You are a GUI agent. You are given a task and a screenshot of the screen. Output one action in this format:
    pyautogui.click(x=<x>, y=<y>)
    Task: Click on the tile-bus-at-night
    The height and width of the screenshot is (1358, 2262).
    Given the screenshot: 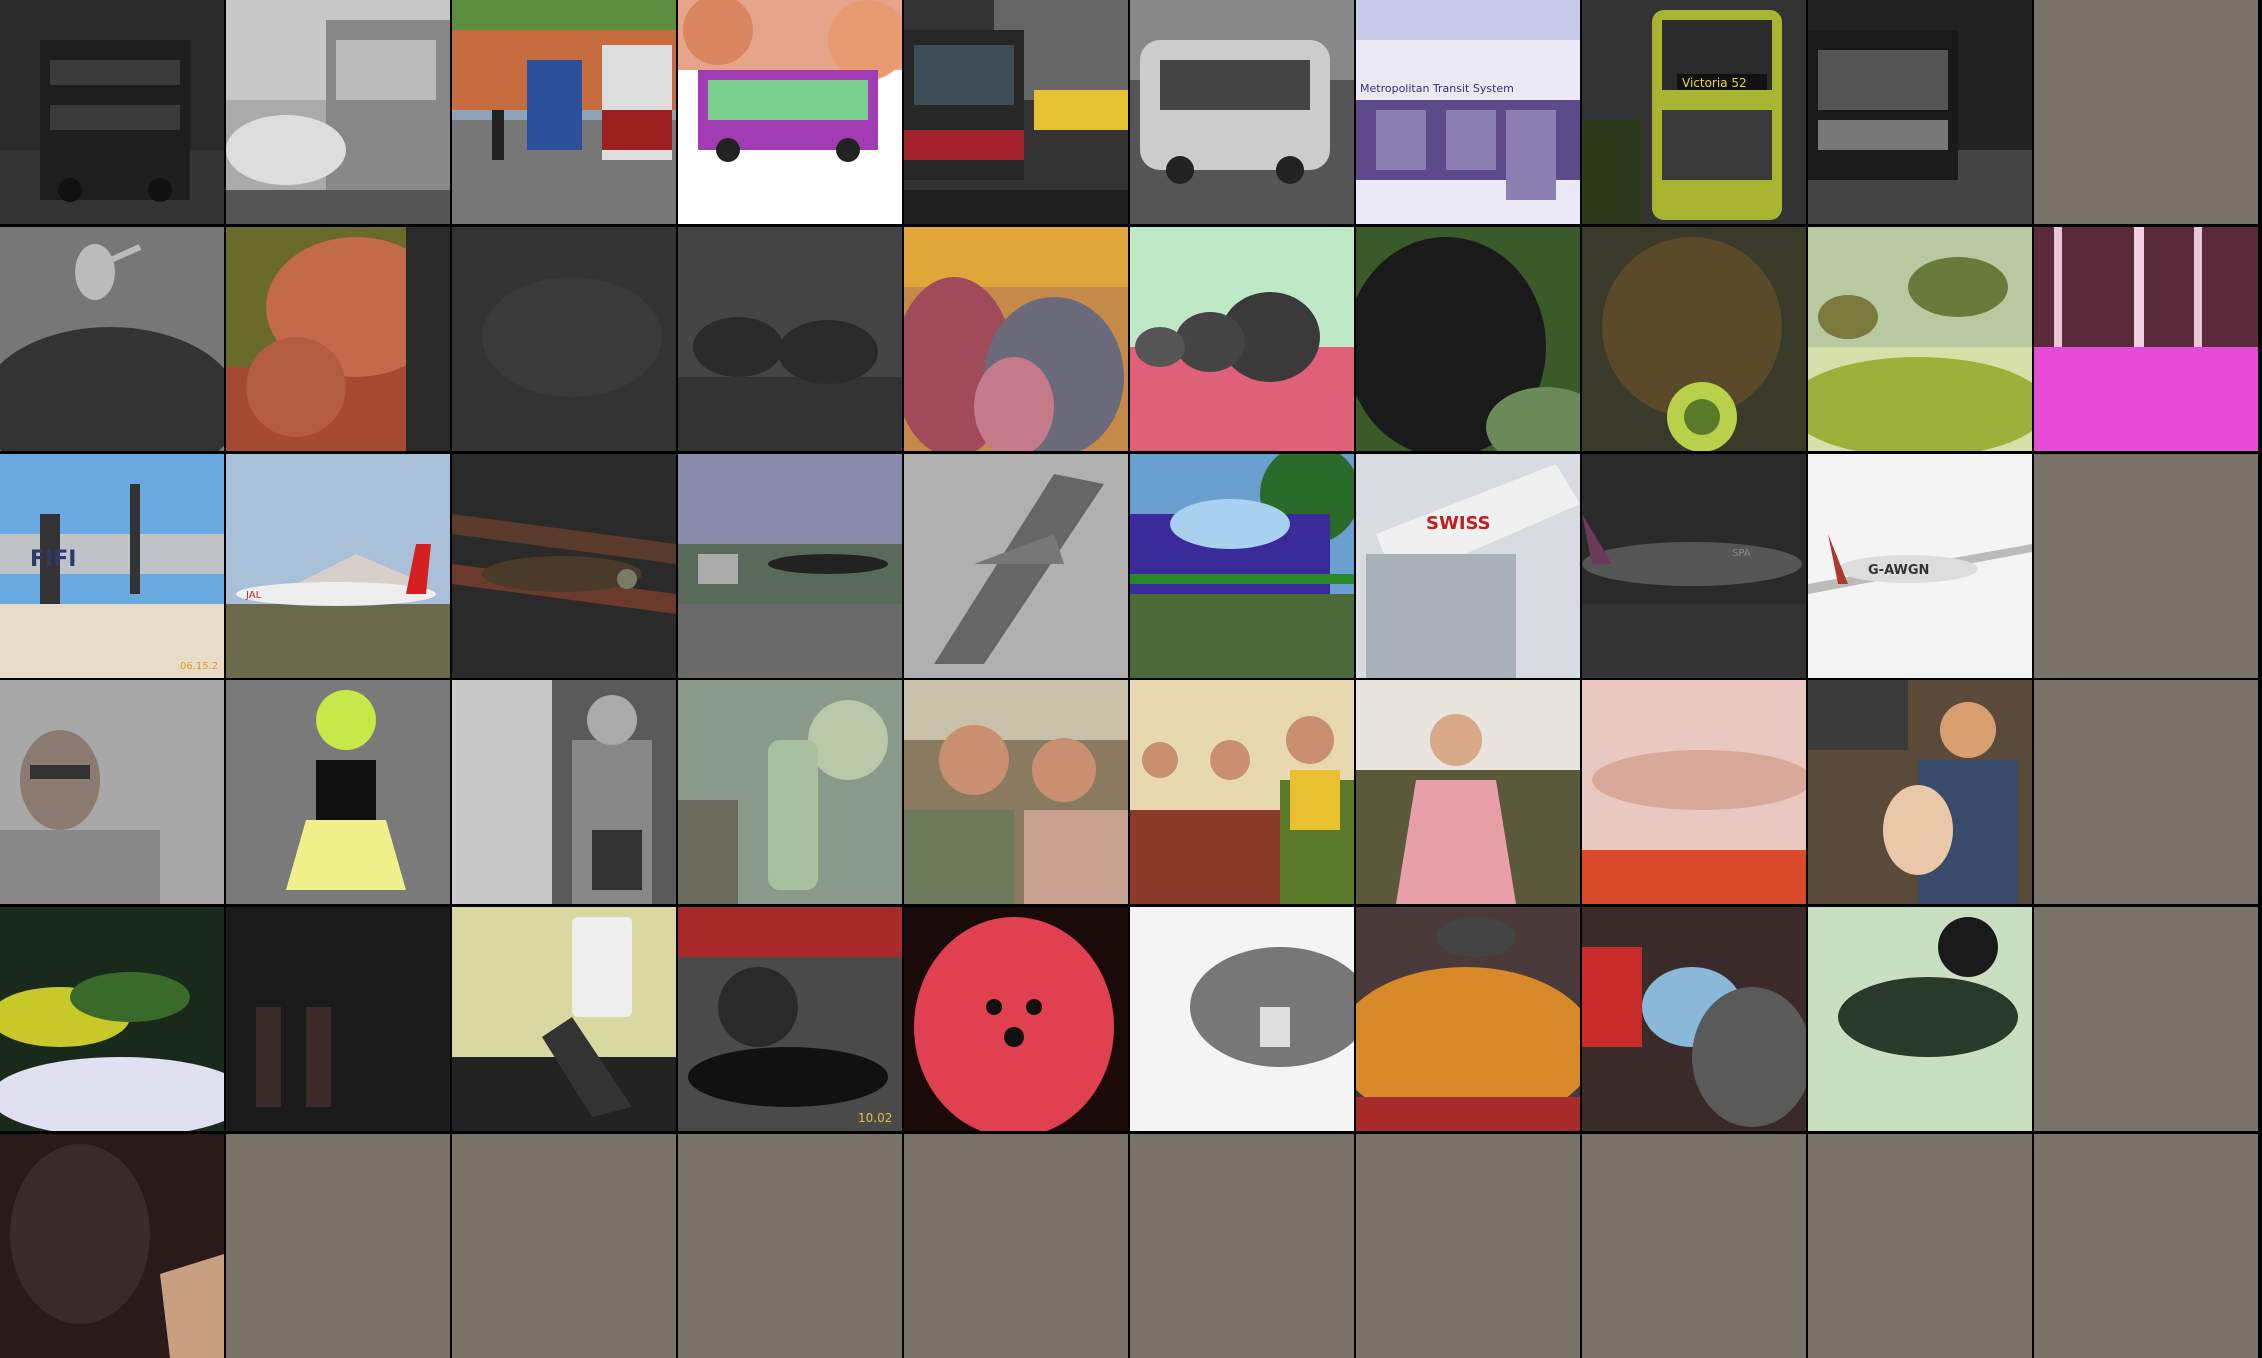 What is the action you would take?
    pyautogui.click(x=1920, y=112)
    